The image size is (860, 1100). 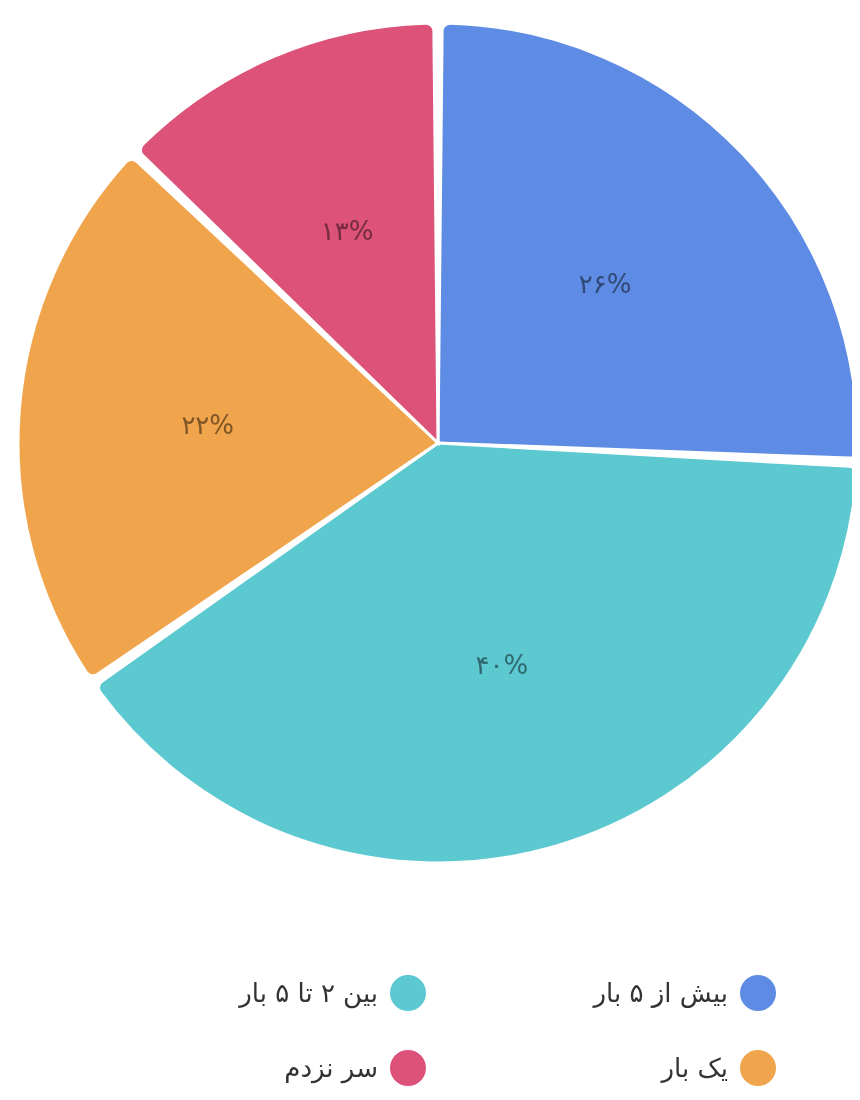 What do you see at coordinates (307, 993) in the screenshot?
I see `legend-label: بین ۲ تا ۵ بار` at bounding box center [307, 993].